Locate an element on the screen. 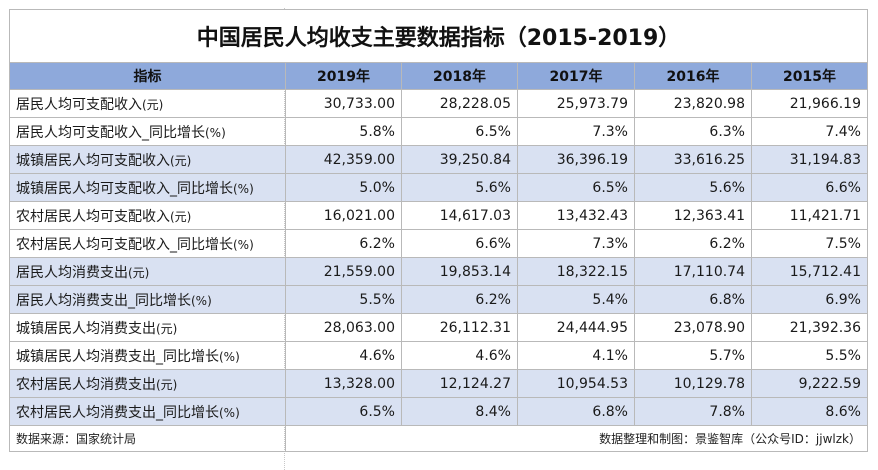 This screenshot has width=878, height=470. cell-2015: 5.5% is located at coordinates (809, 355).